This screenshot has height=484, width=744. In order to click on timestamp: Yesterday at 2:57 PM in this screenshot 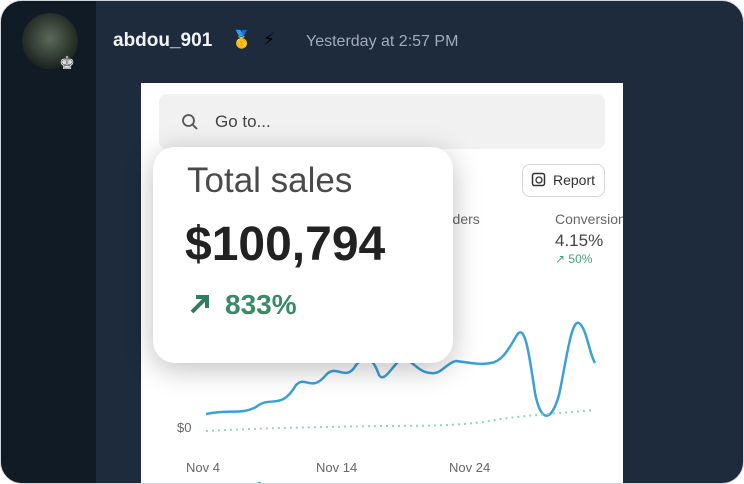, I will do `click(382, 41)`.